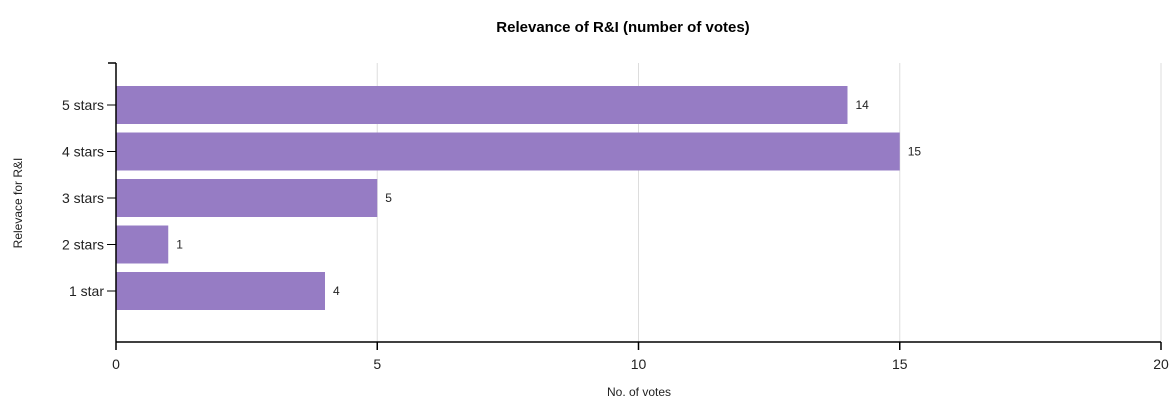  I want to click on bar-value-label: 14, so click(863, 105).